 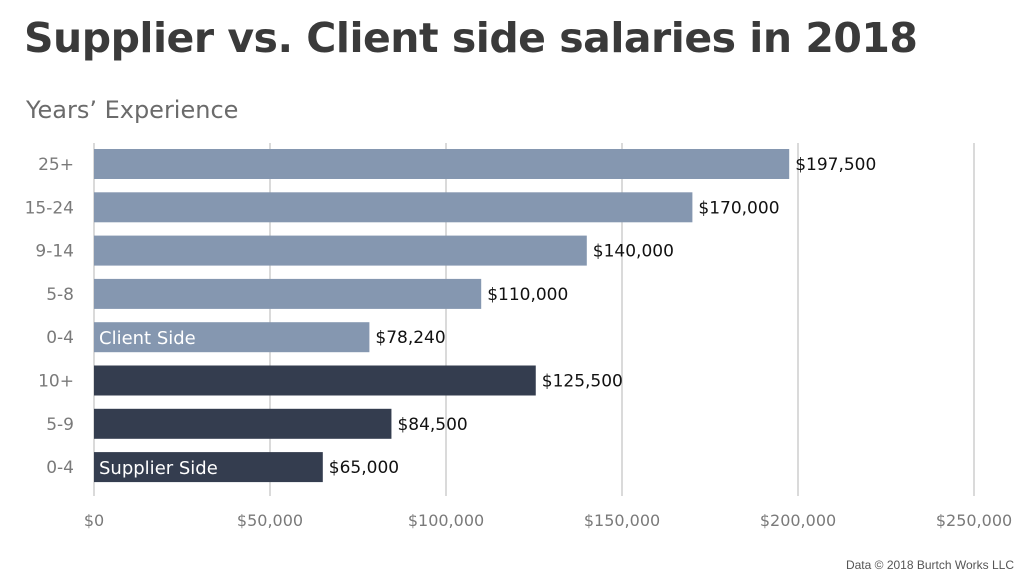 What do you see at coordinates (622, 520) in the screenshot?
I see `x-tick-label: $150,000` at bounding box center [622, 520].